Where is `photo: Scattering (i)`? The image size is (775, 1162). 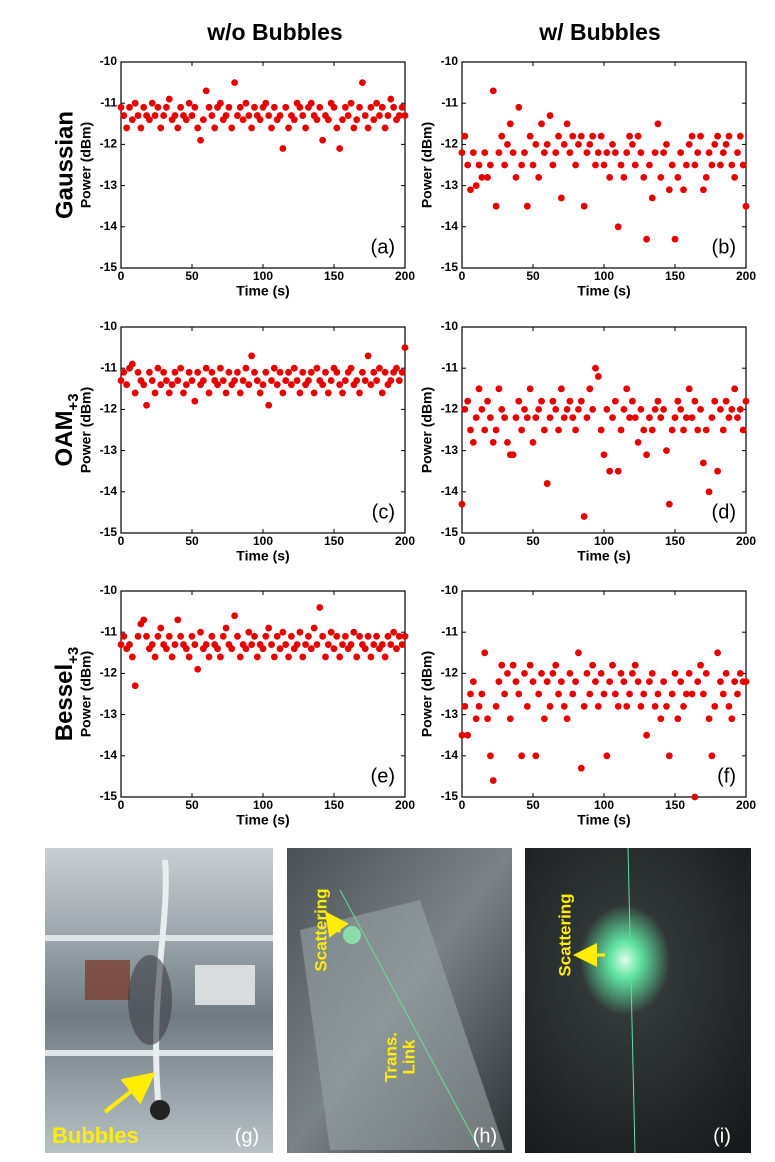
photo: Scattering (i) is located at coordinates (638, 1000).